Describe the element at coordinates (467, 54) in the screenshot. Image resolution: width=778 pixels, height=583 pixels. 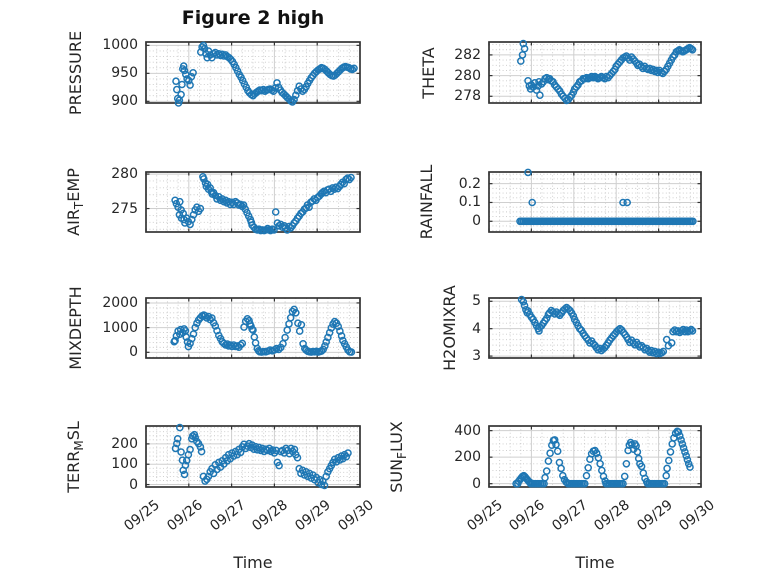
I see `y-tick-label: 282` at that location.